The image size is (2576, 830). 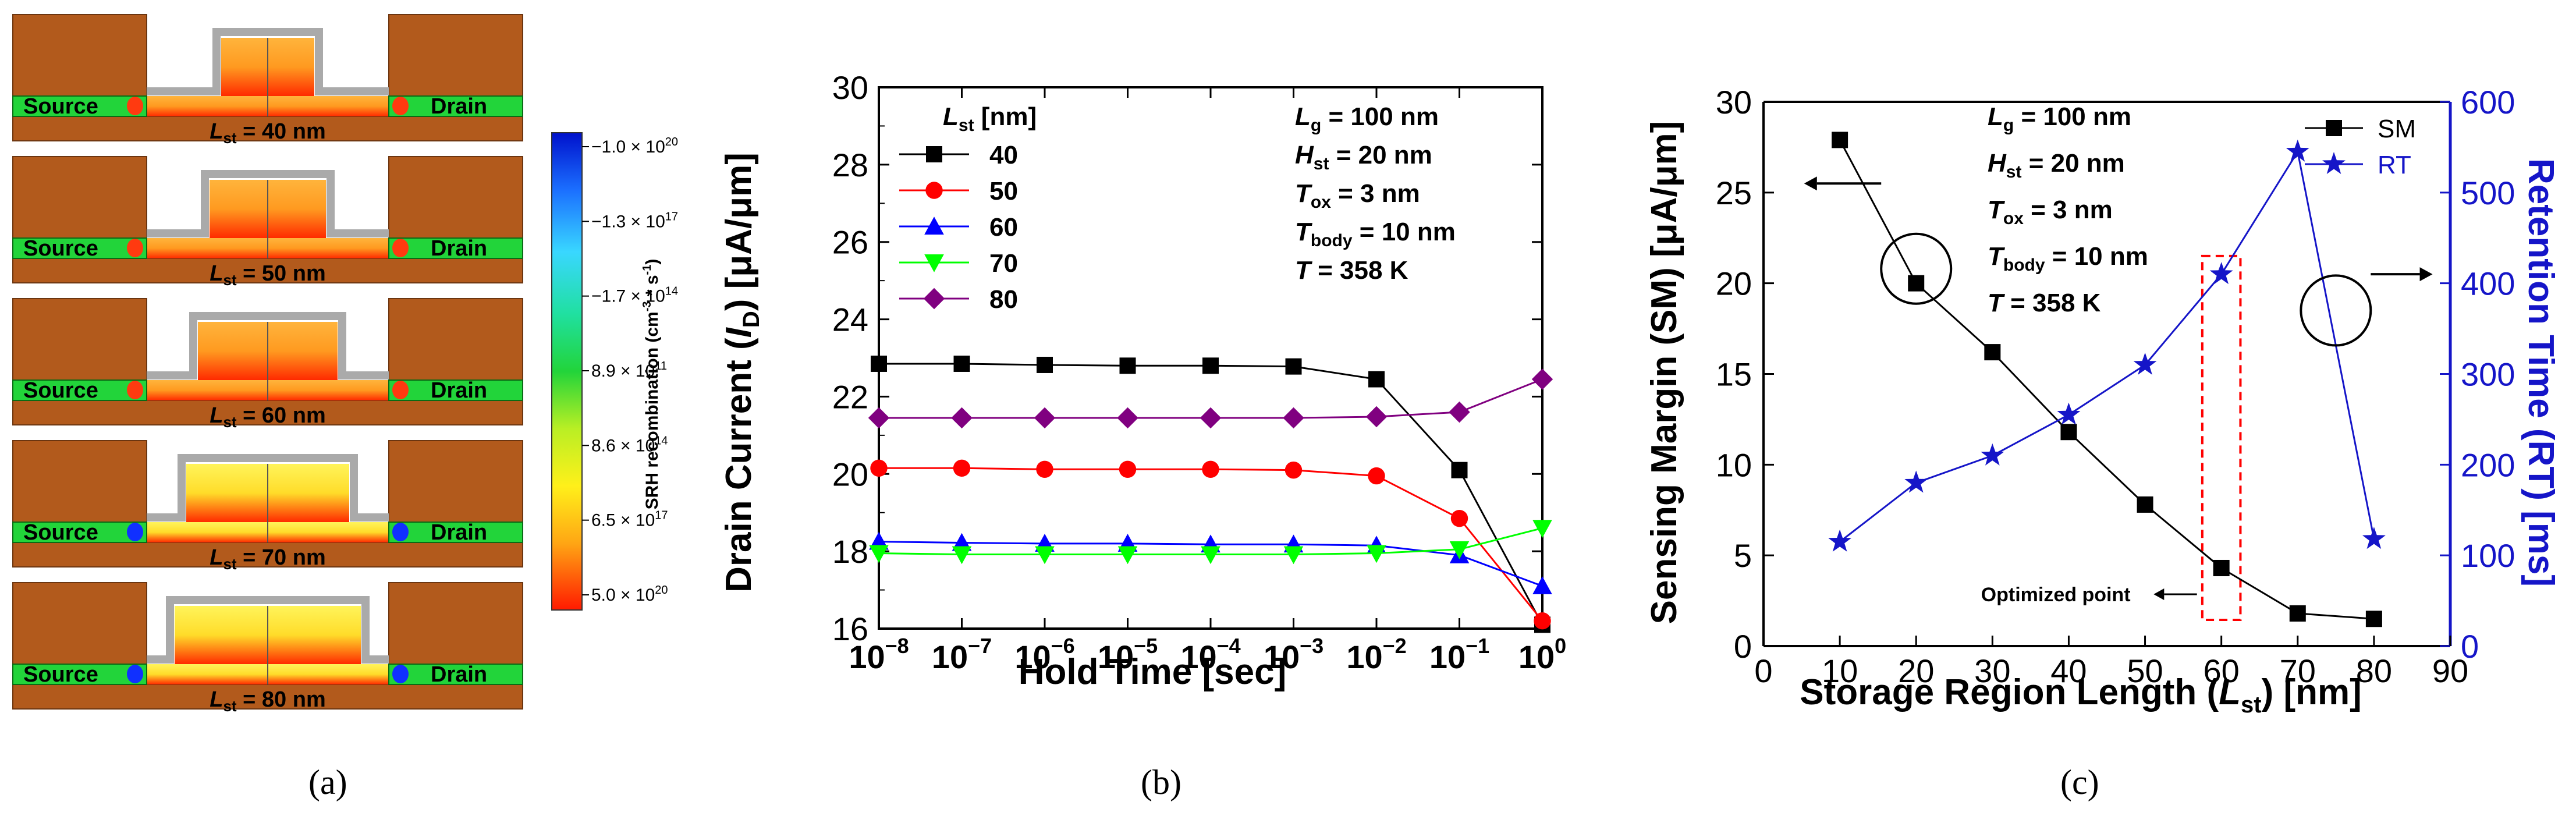 I want to click on b-y-tick-label: 22, so click(x=850, y=396).